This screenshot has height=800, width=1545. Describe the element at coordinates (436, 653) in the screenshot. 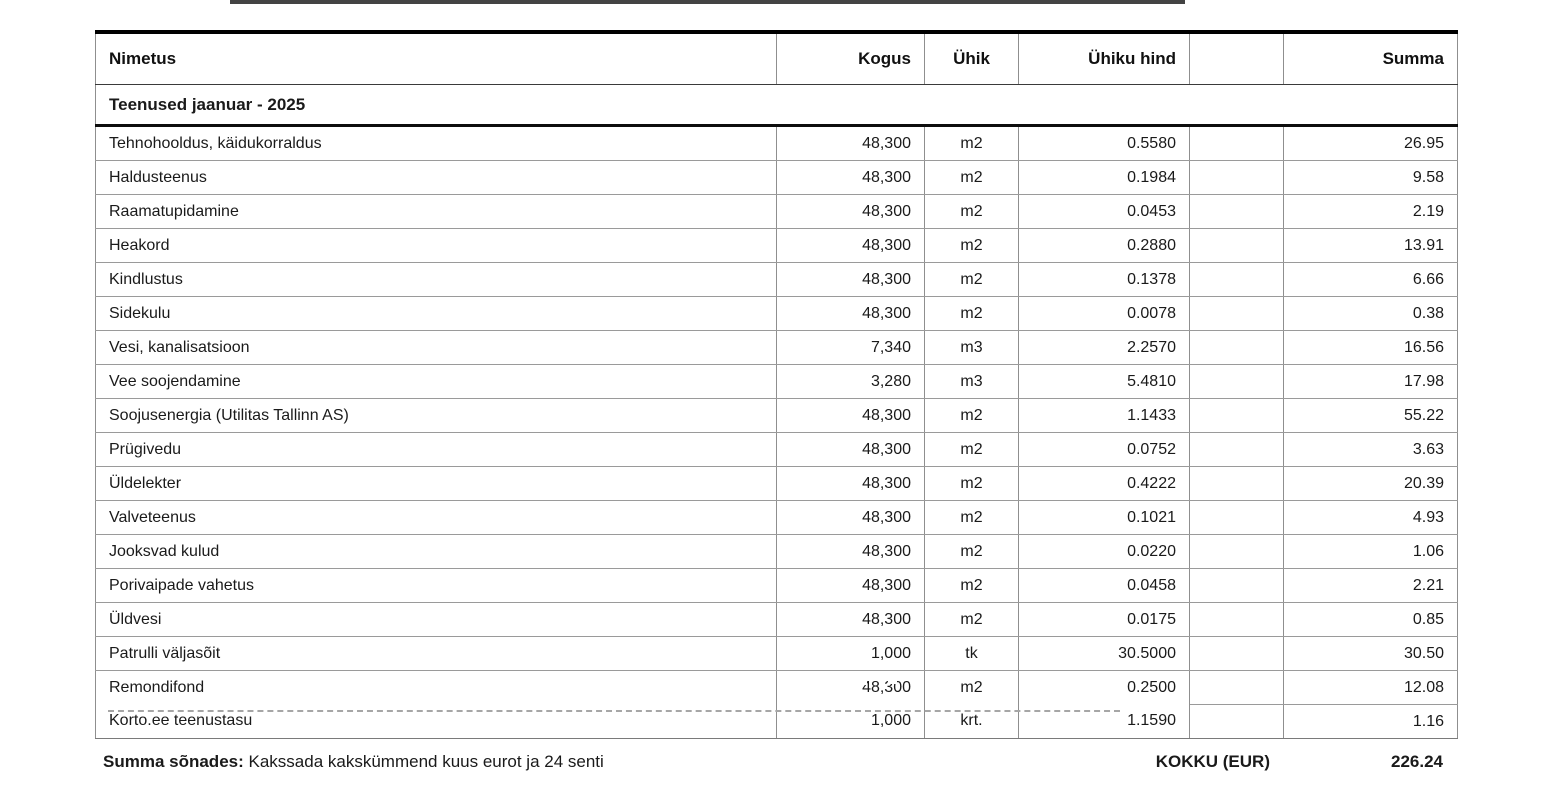

I see `cell-name: Patrulli väljasõit` at that location.